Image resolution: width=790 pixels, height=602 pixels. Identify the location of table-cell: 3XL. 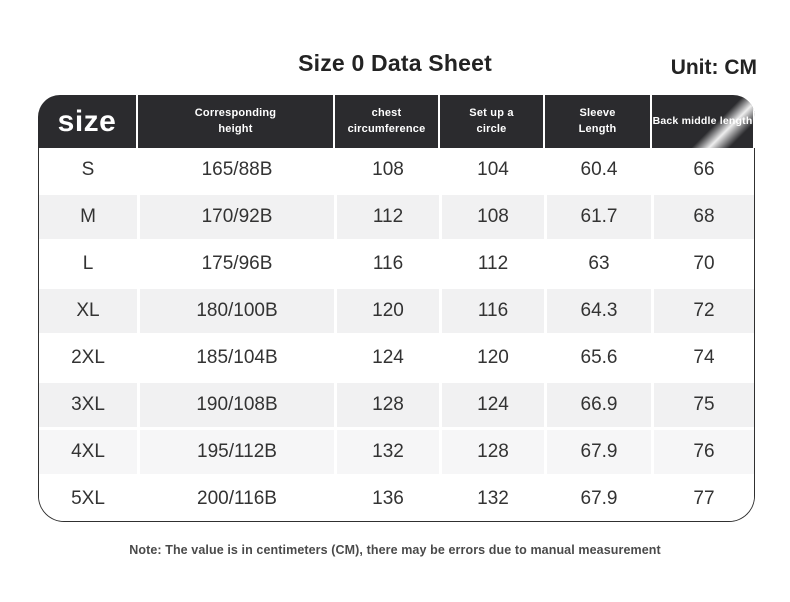
(88, 405).